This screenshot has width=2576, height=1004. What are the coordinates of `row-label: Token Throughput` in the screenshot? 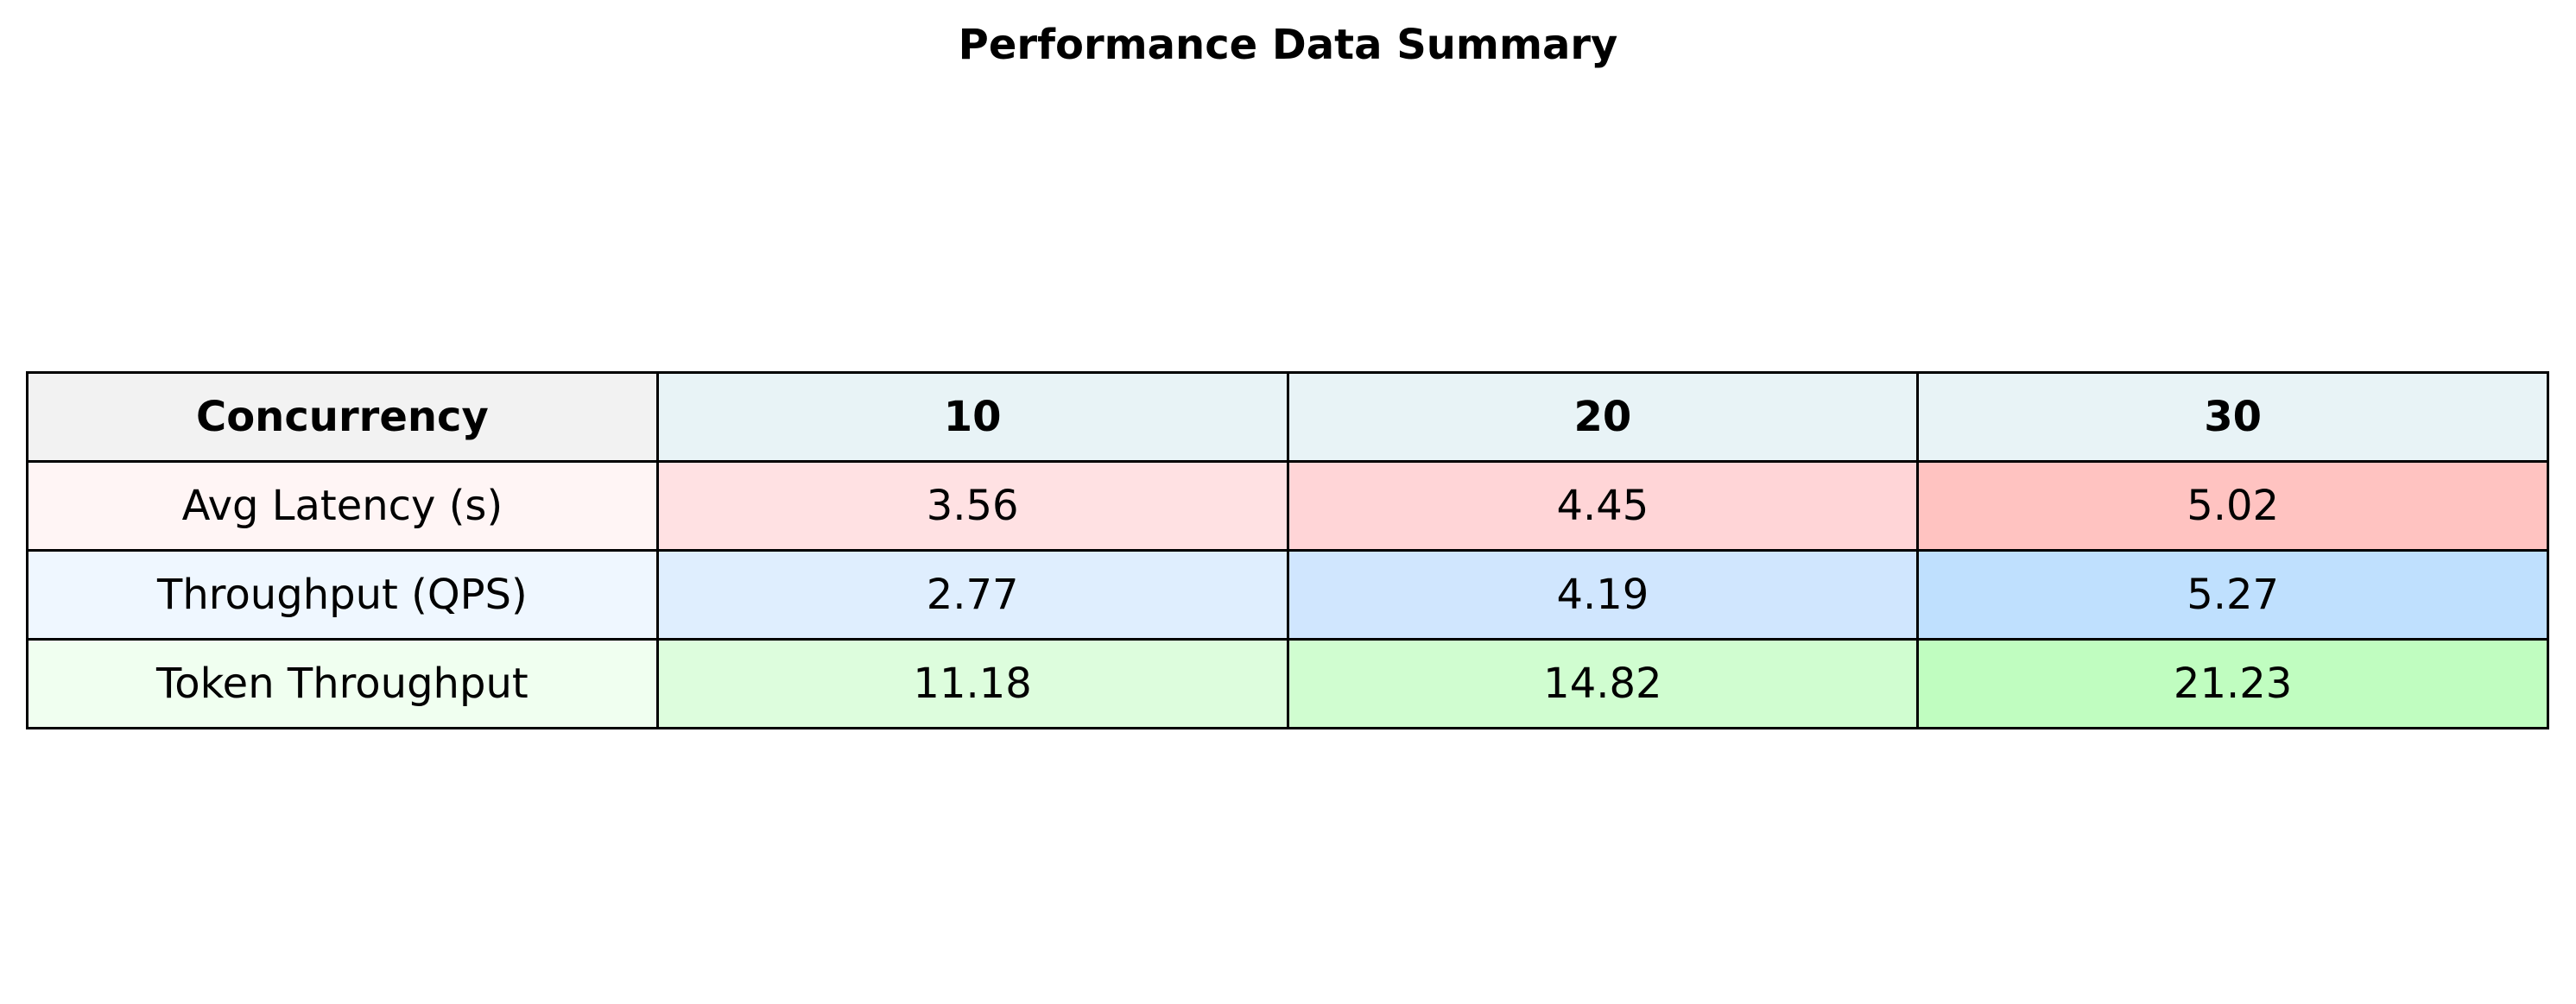 It's located at (342, 684).